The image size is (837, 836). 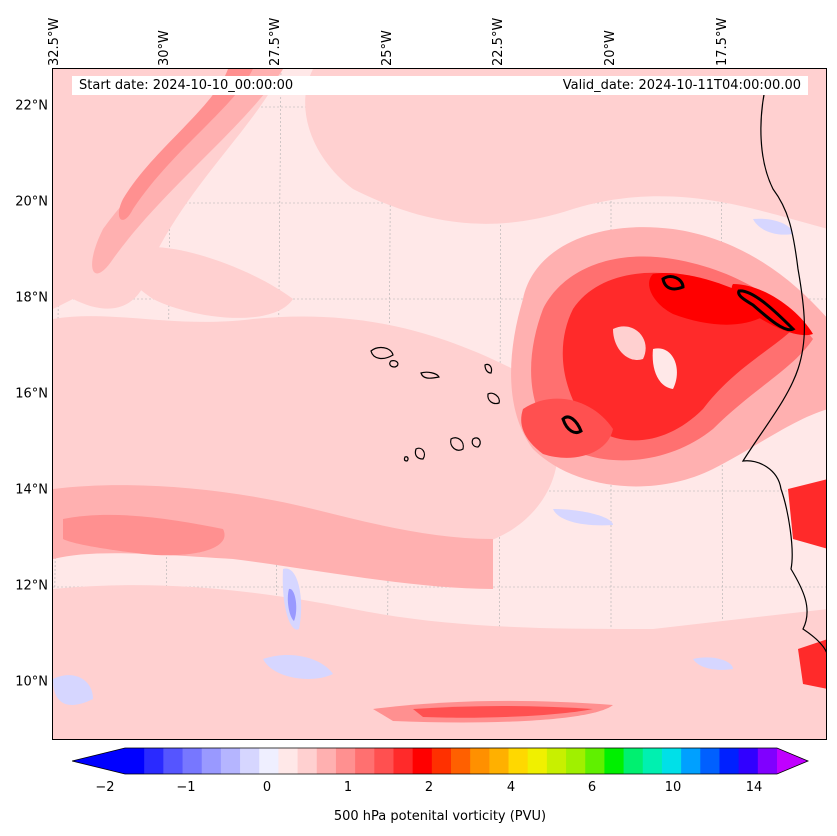 What do you see at coordinates (592, 787) in the screenshot?
I see `colorbar-tick-label: 6` at bounding box center [592, 787].